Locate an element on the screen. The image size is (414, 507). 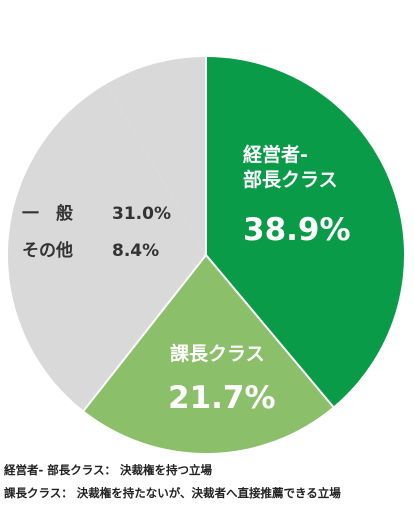
footnote: 課長クラス： 決裁権を持たないが、決裁者へ直接推薦できる立場 is located at coordinates (172, 493).